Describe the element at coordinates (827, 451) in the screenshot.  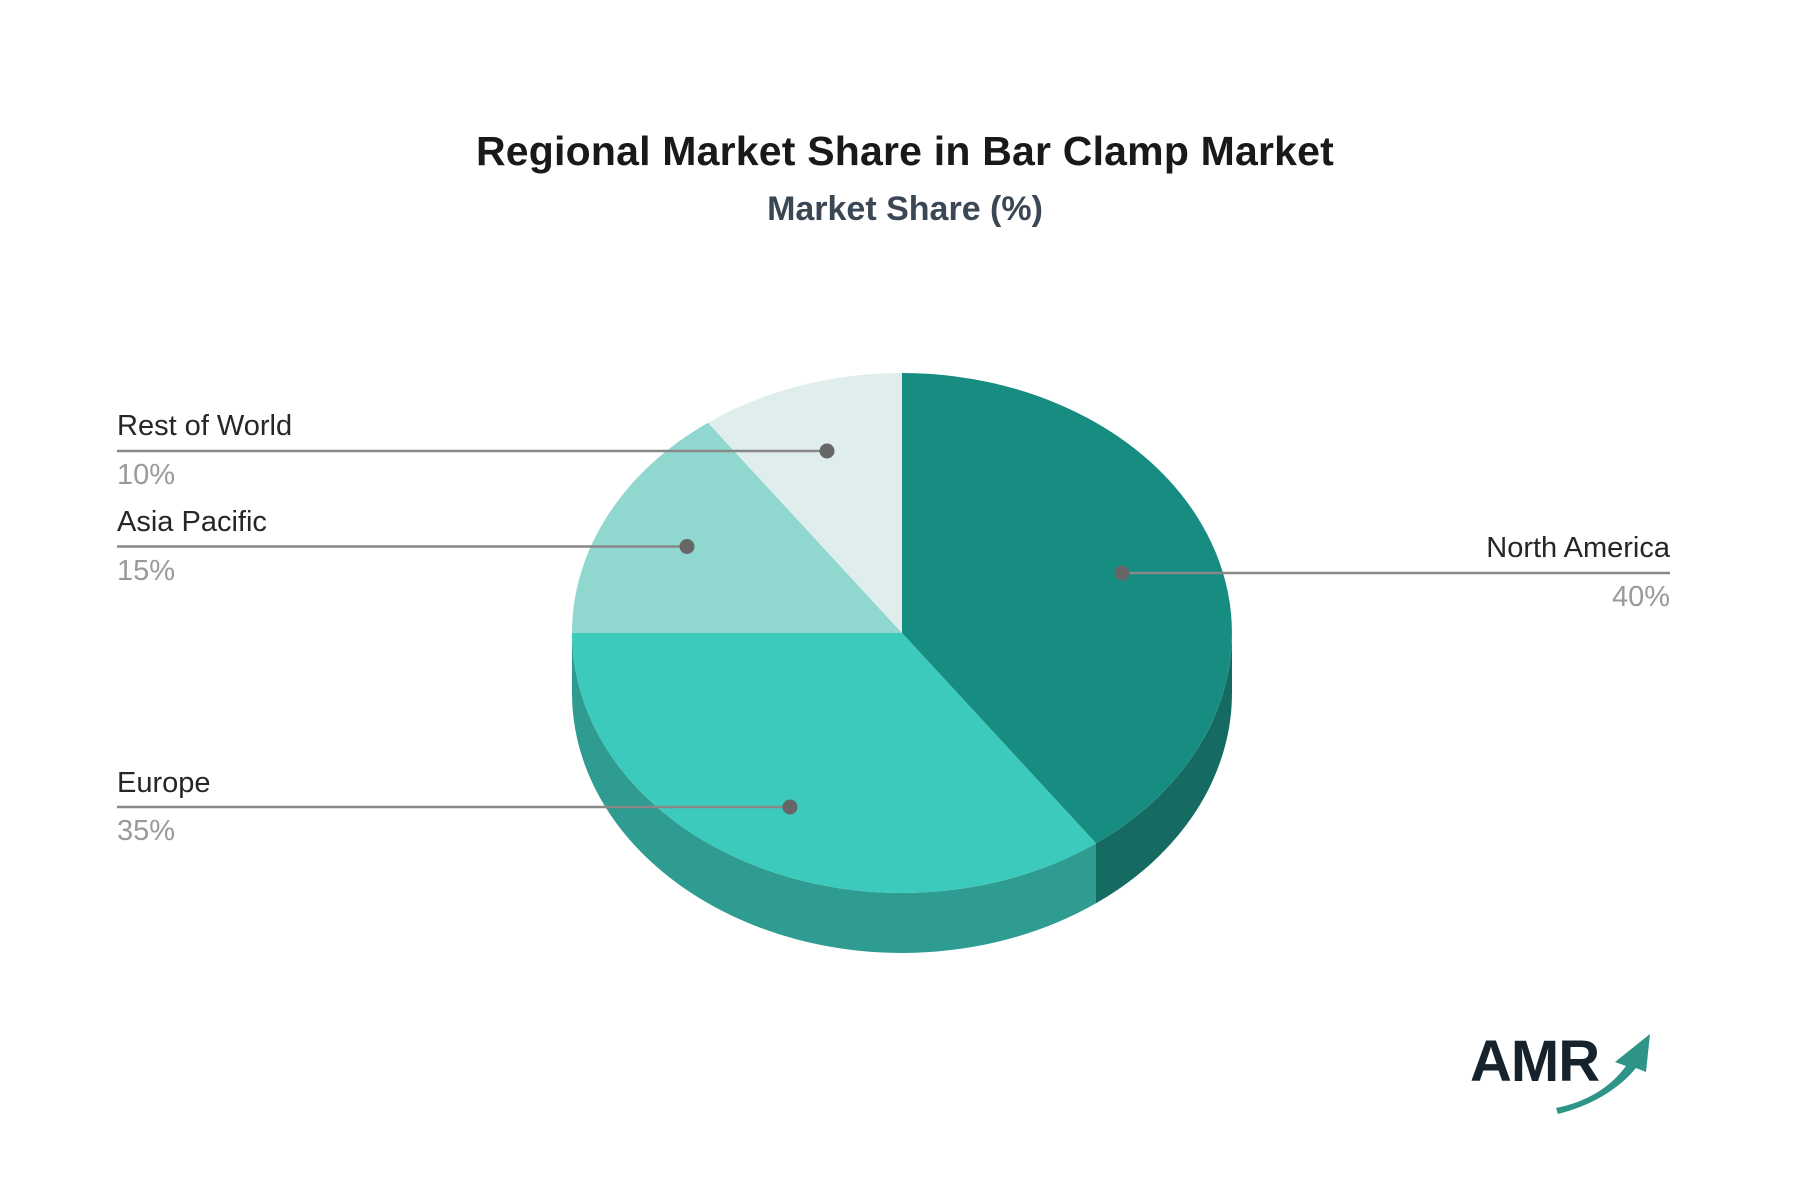
I see `connector-dot-rest-of-world` at that location.